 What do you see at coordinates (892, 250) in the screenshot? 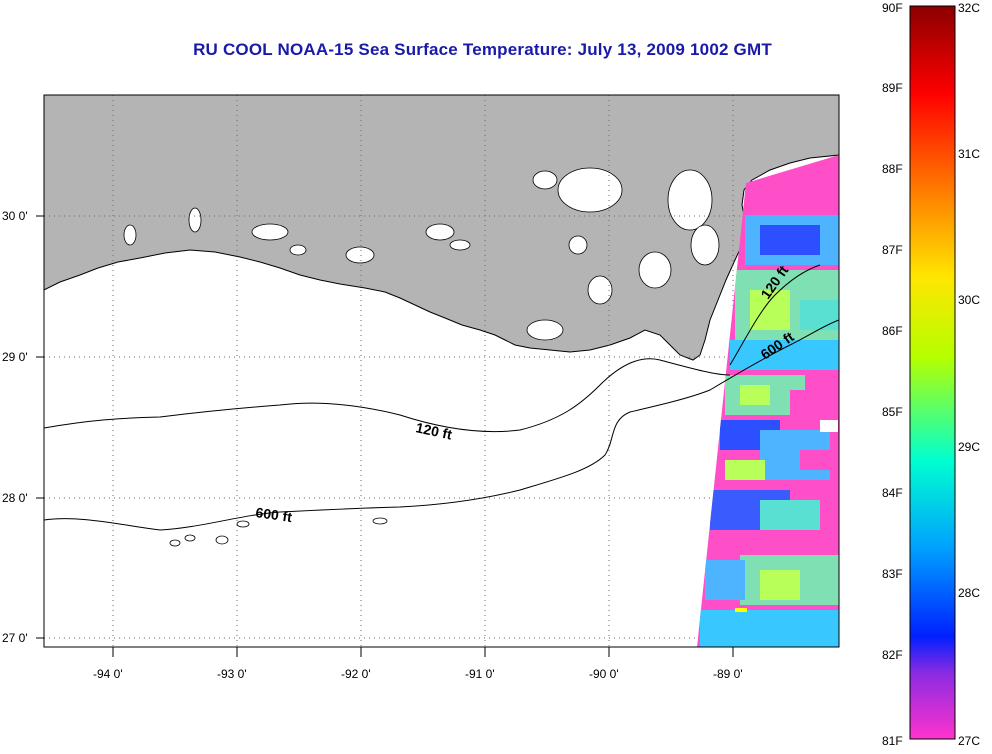
I see `scale-f-label: 87F` at bounding box center [892, 250].